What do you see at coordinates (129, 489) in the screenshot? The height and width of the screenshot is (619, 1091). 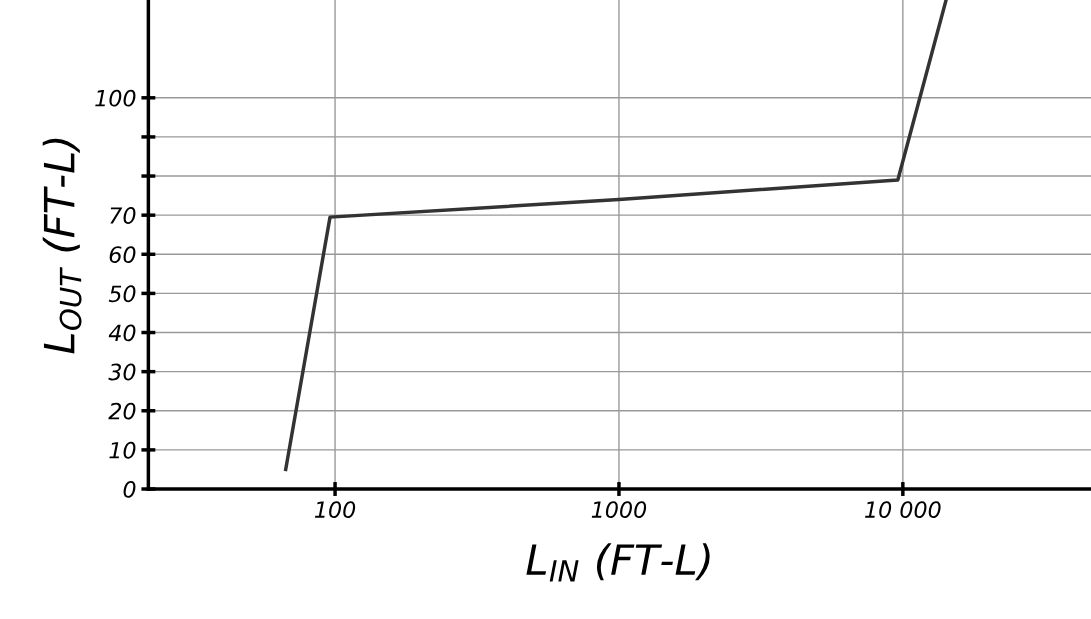 I see `y-tick-label: 0` at bounding box center [129, 489].